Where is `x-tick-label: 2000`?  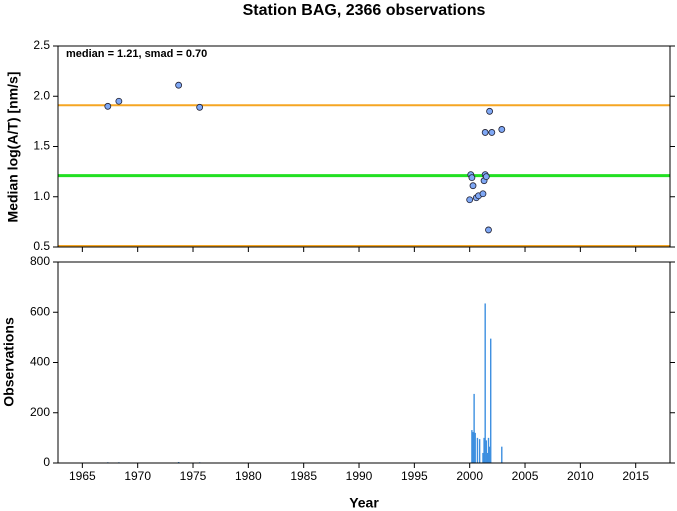
x-tick-label: 2000 is located at coordinates (469, 476).